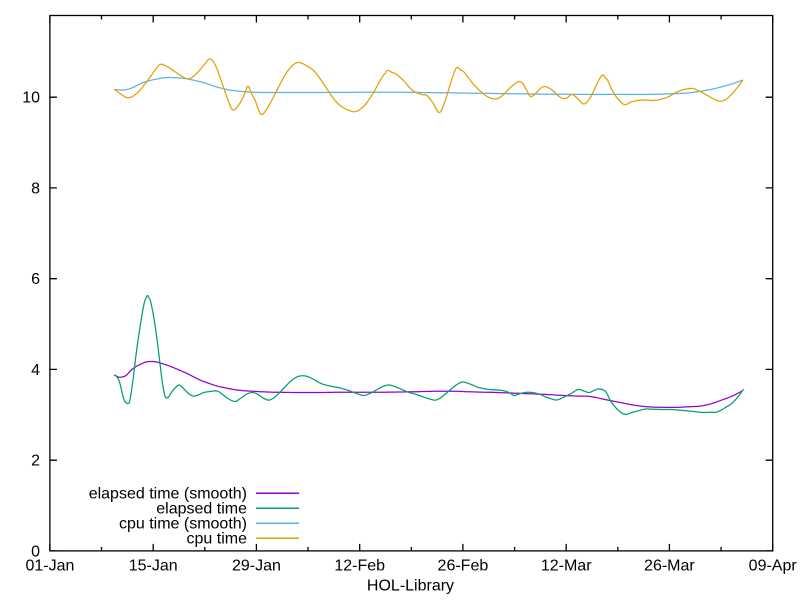 This screenshot has width=800, height=600. What do you see at coordinates (49, 566) in the screenshot?
I see `svg-text: 01-Jan` at bounding box center [49, 566].